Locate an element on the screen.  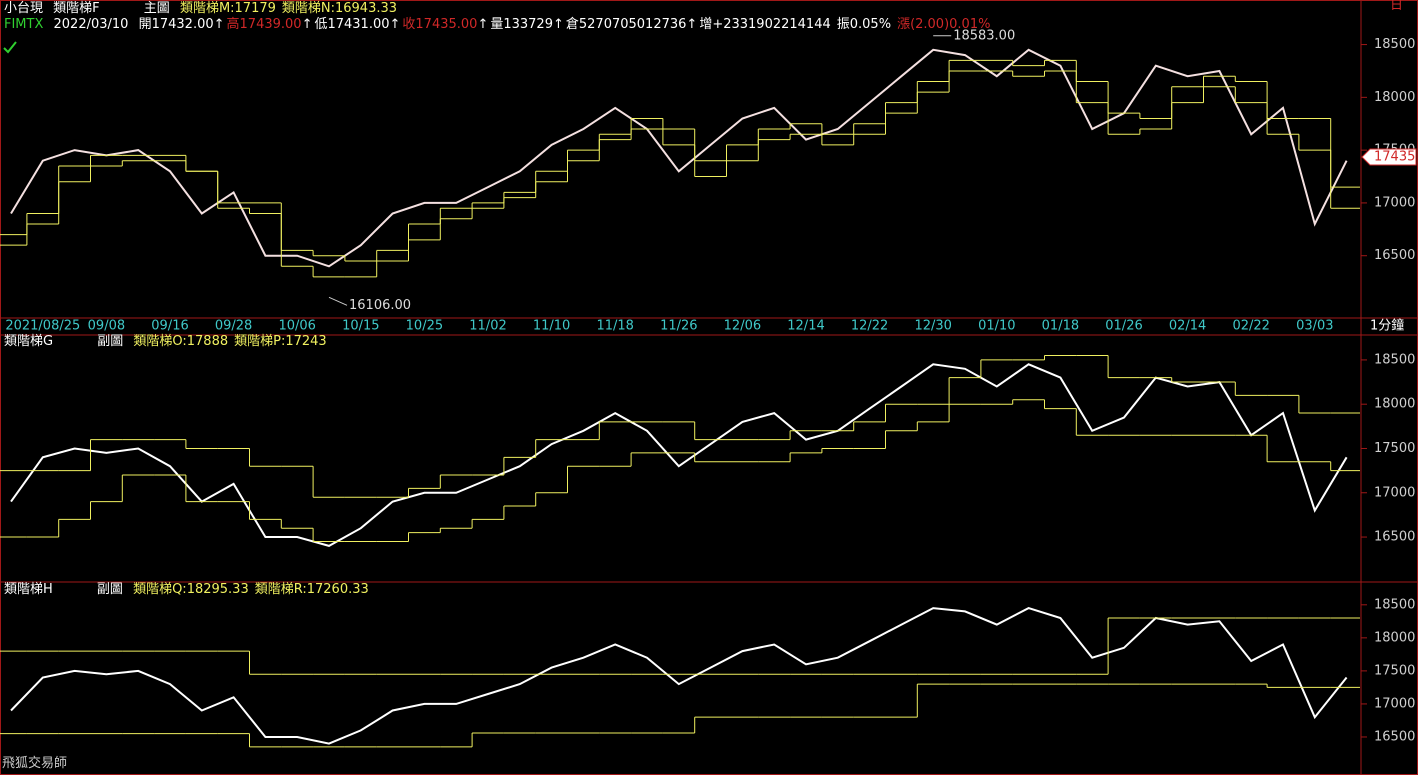
legend-entry: 類階梯O:17888 is located at coordinates (181, 341).